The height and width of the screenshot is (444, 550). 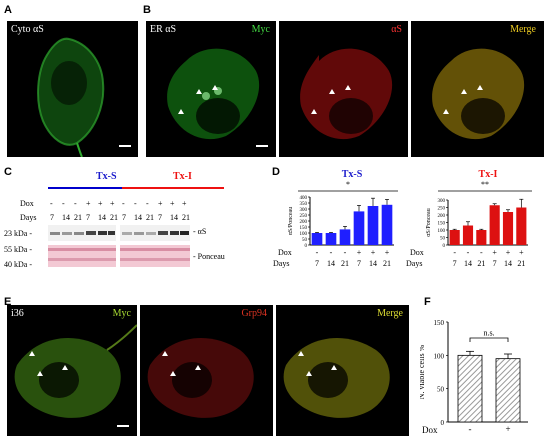 What do you see at coordinates (72, 370) in the screenshot?
I see `micrograph-i36-myc: i36 Myc` at bounding box center [72, 370].